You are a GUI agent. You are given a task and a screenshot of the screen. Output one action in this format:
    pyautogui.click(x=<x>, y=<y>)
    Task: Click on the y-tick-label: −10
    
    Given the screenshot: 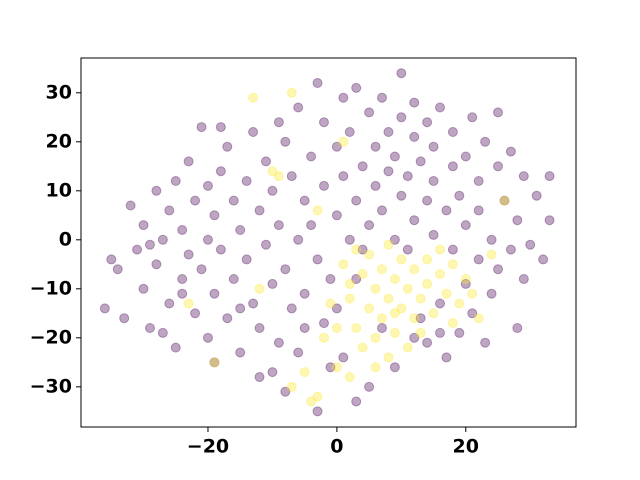 What is the action you would take?
    pyautogui.click(x=51, y=288)
    